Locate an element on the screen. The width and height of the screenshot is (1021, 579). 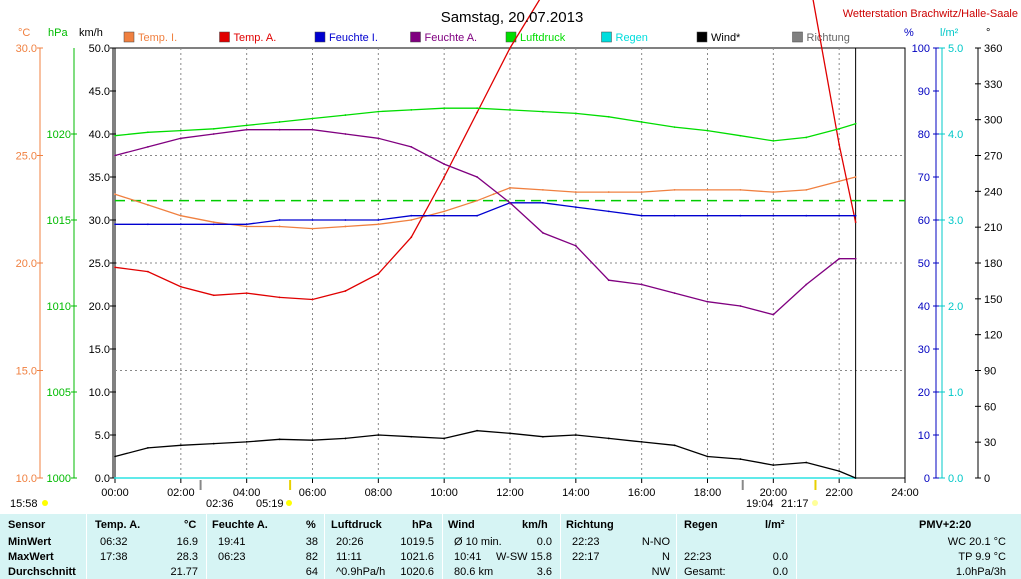
time-tick-label: 16:00 is located at coordinates (642, 493).